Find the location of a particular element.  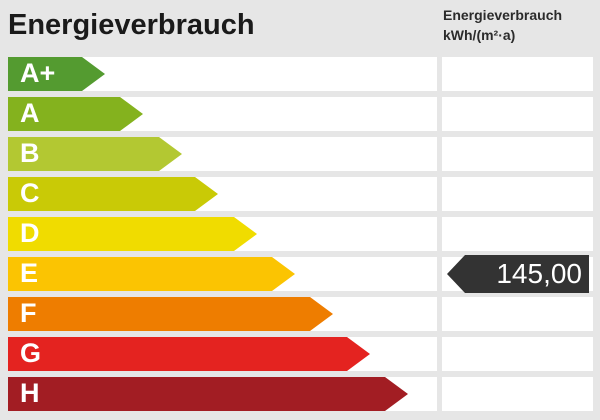

energy-class-letter: B is located at coordinates (30, 153).